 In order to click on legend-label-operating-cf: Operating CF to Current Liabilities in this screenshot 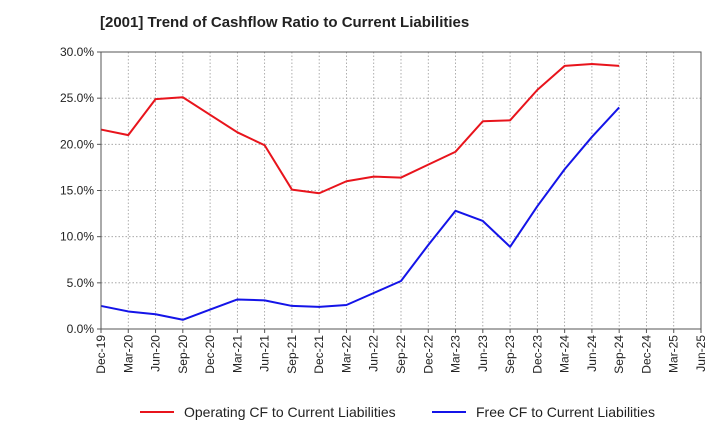, I will do `click(290, 412)`.